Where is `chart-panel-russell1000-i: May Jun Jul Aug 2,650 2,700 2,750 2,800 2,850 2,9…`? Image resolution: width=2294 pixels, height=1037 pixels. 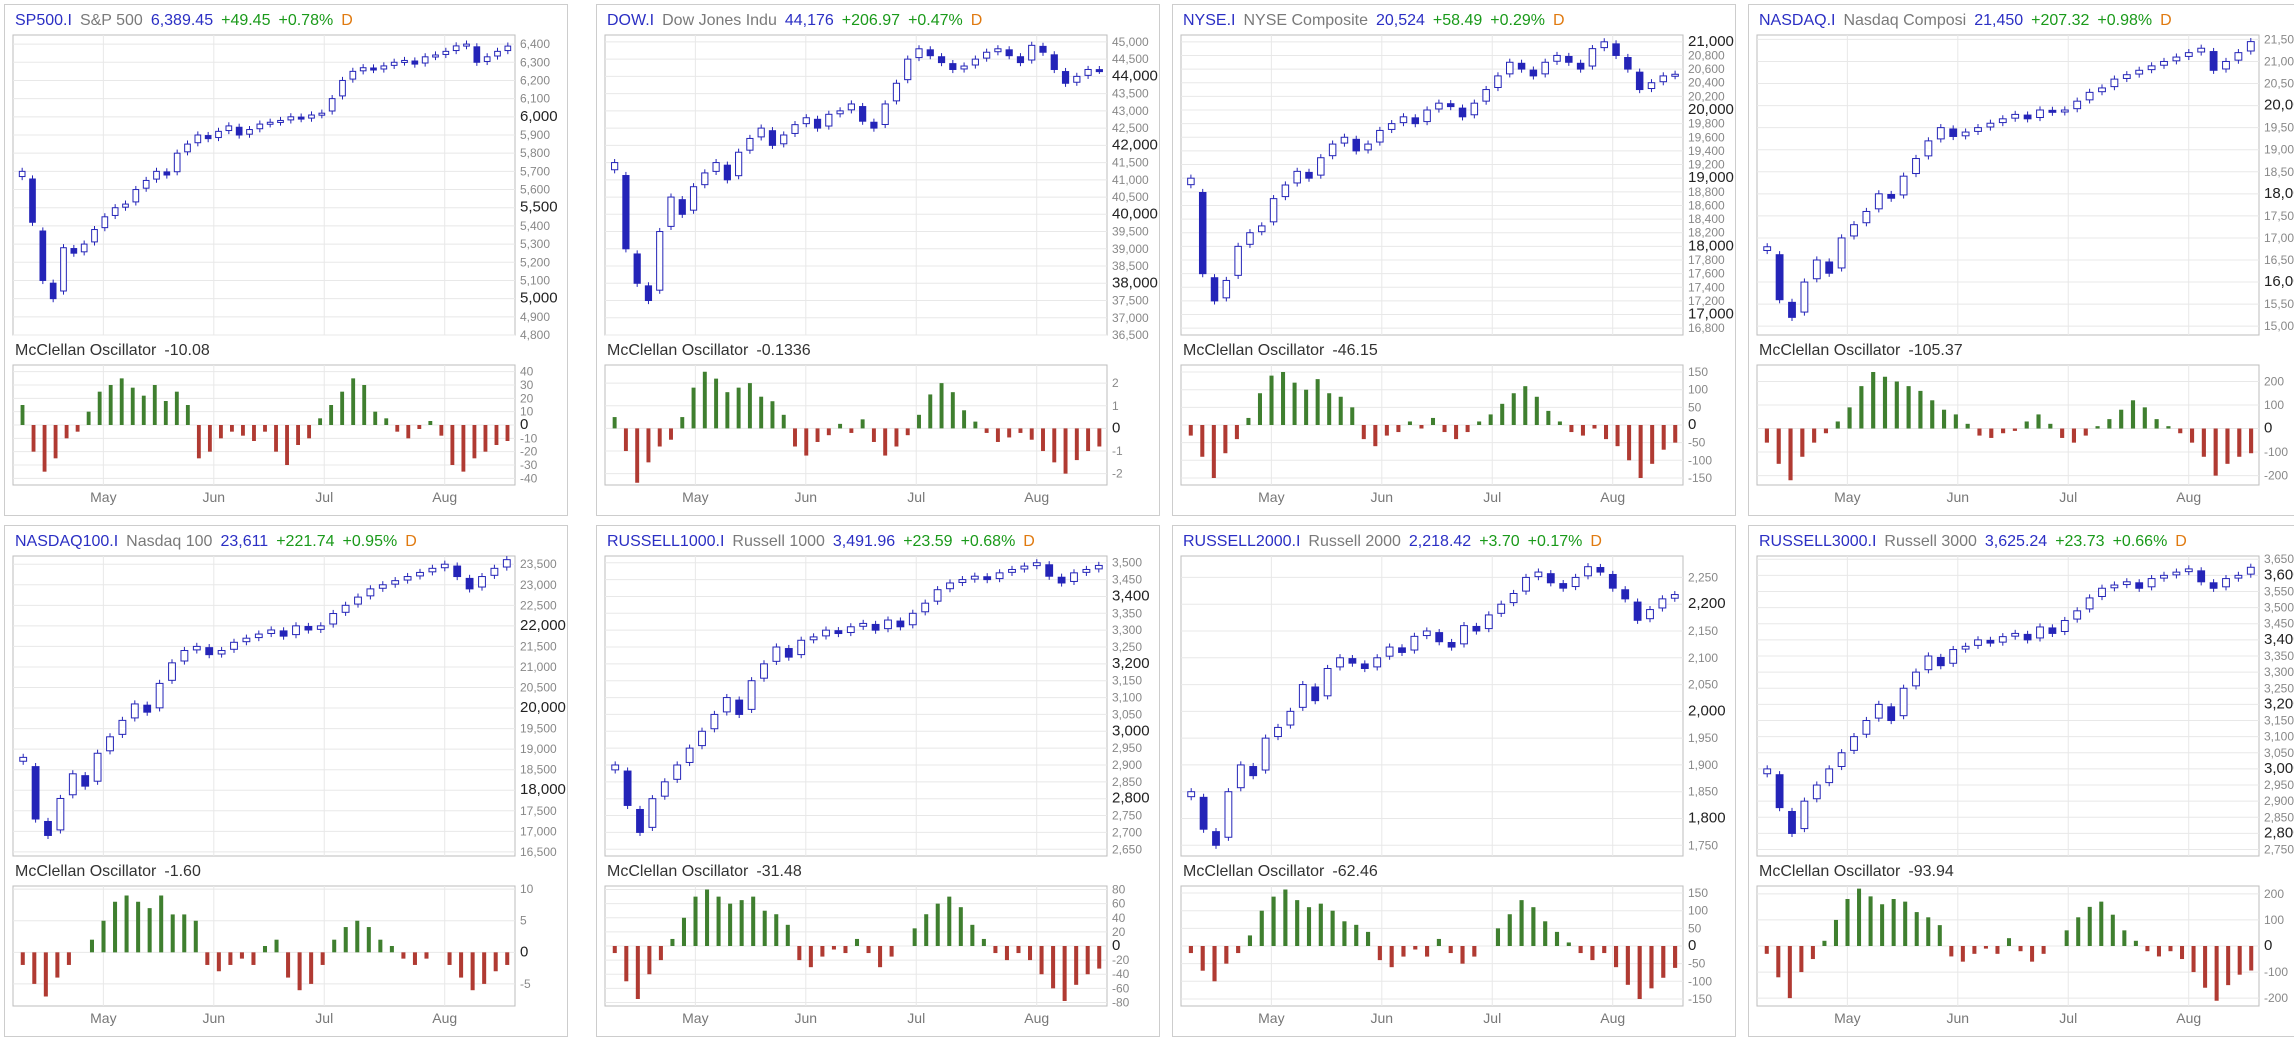 chart-panel-russell1000-i: May Jun Jul Aug 2,650 2,700 2,750 2,800 2,850 2,9… is located at coordinates (878, 781).